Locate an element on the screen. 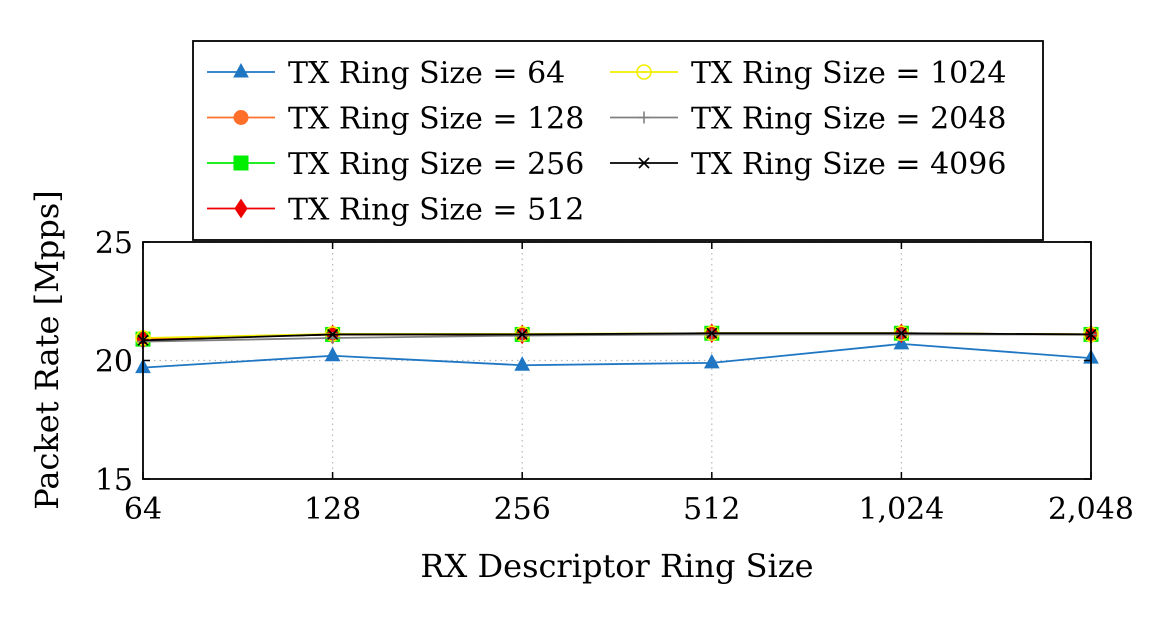  legend-label: TX Ring Size = 1024 is located at coordinates (848, 73).